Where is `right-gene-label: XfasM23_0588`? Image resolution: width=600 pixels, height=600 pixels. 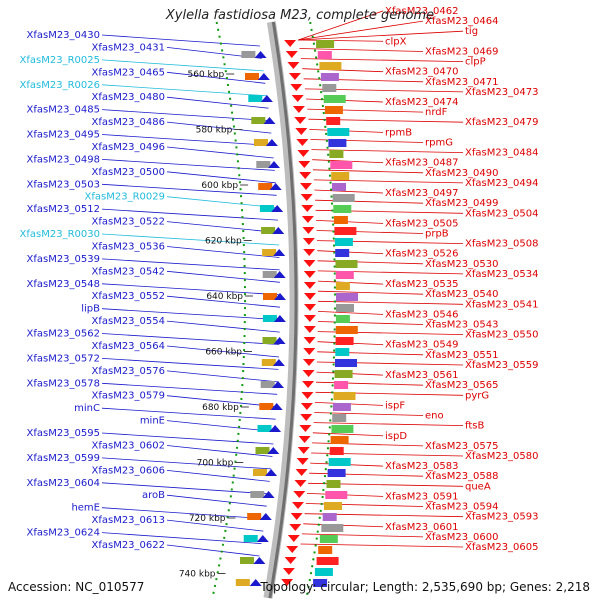
right-gene-label: XfasM23_0588 is located at coordinates (462, 476).